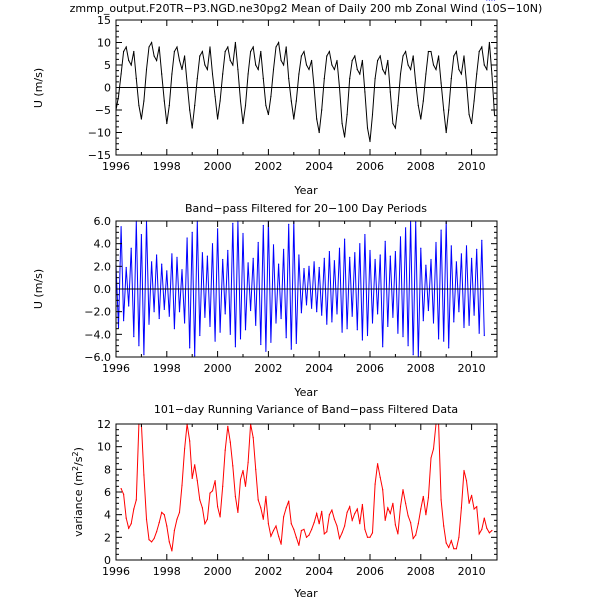  What do you see at coordinates (99, 155) in the screenshot?
I see `y-tick-label: −15` at bounding box center [99, 155].